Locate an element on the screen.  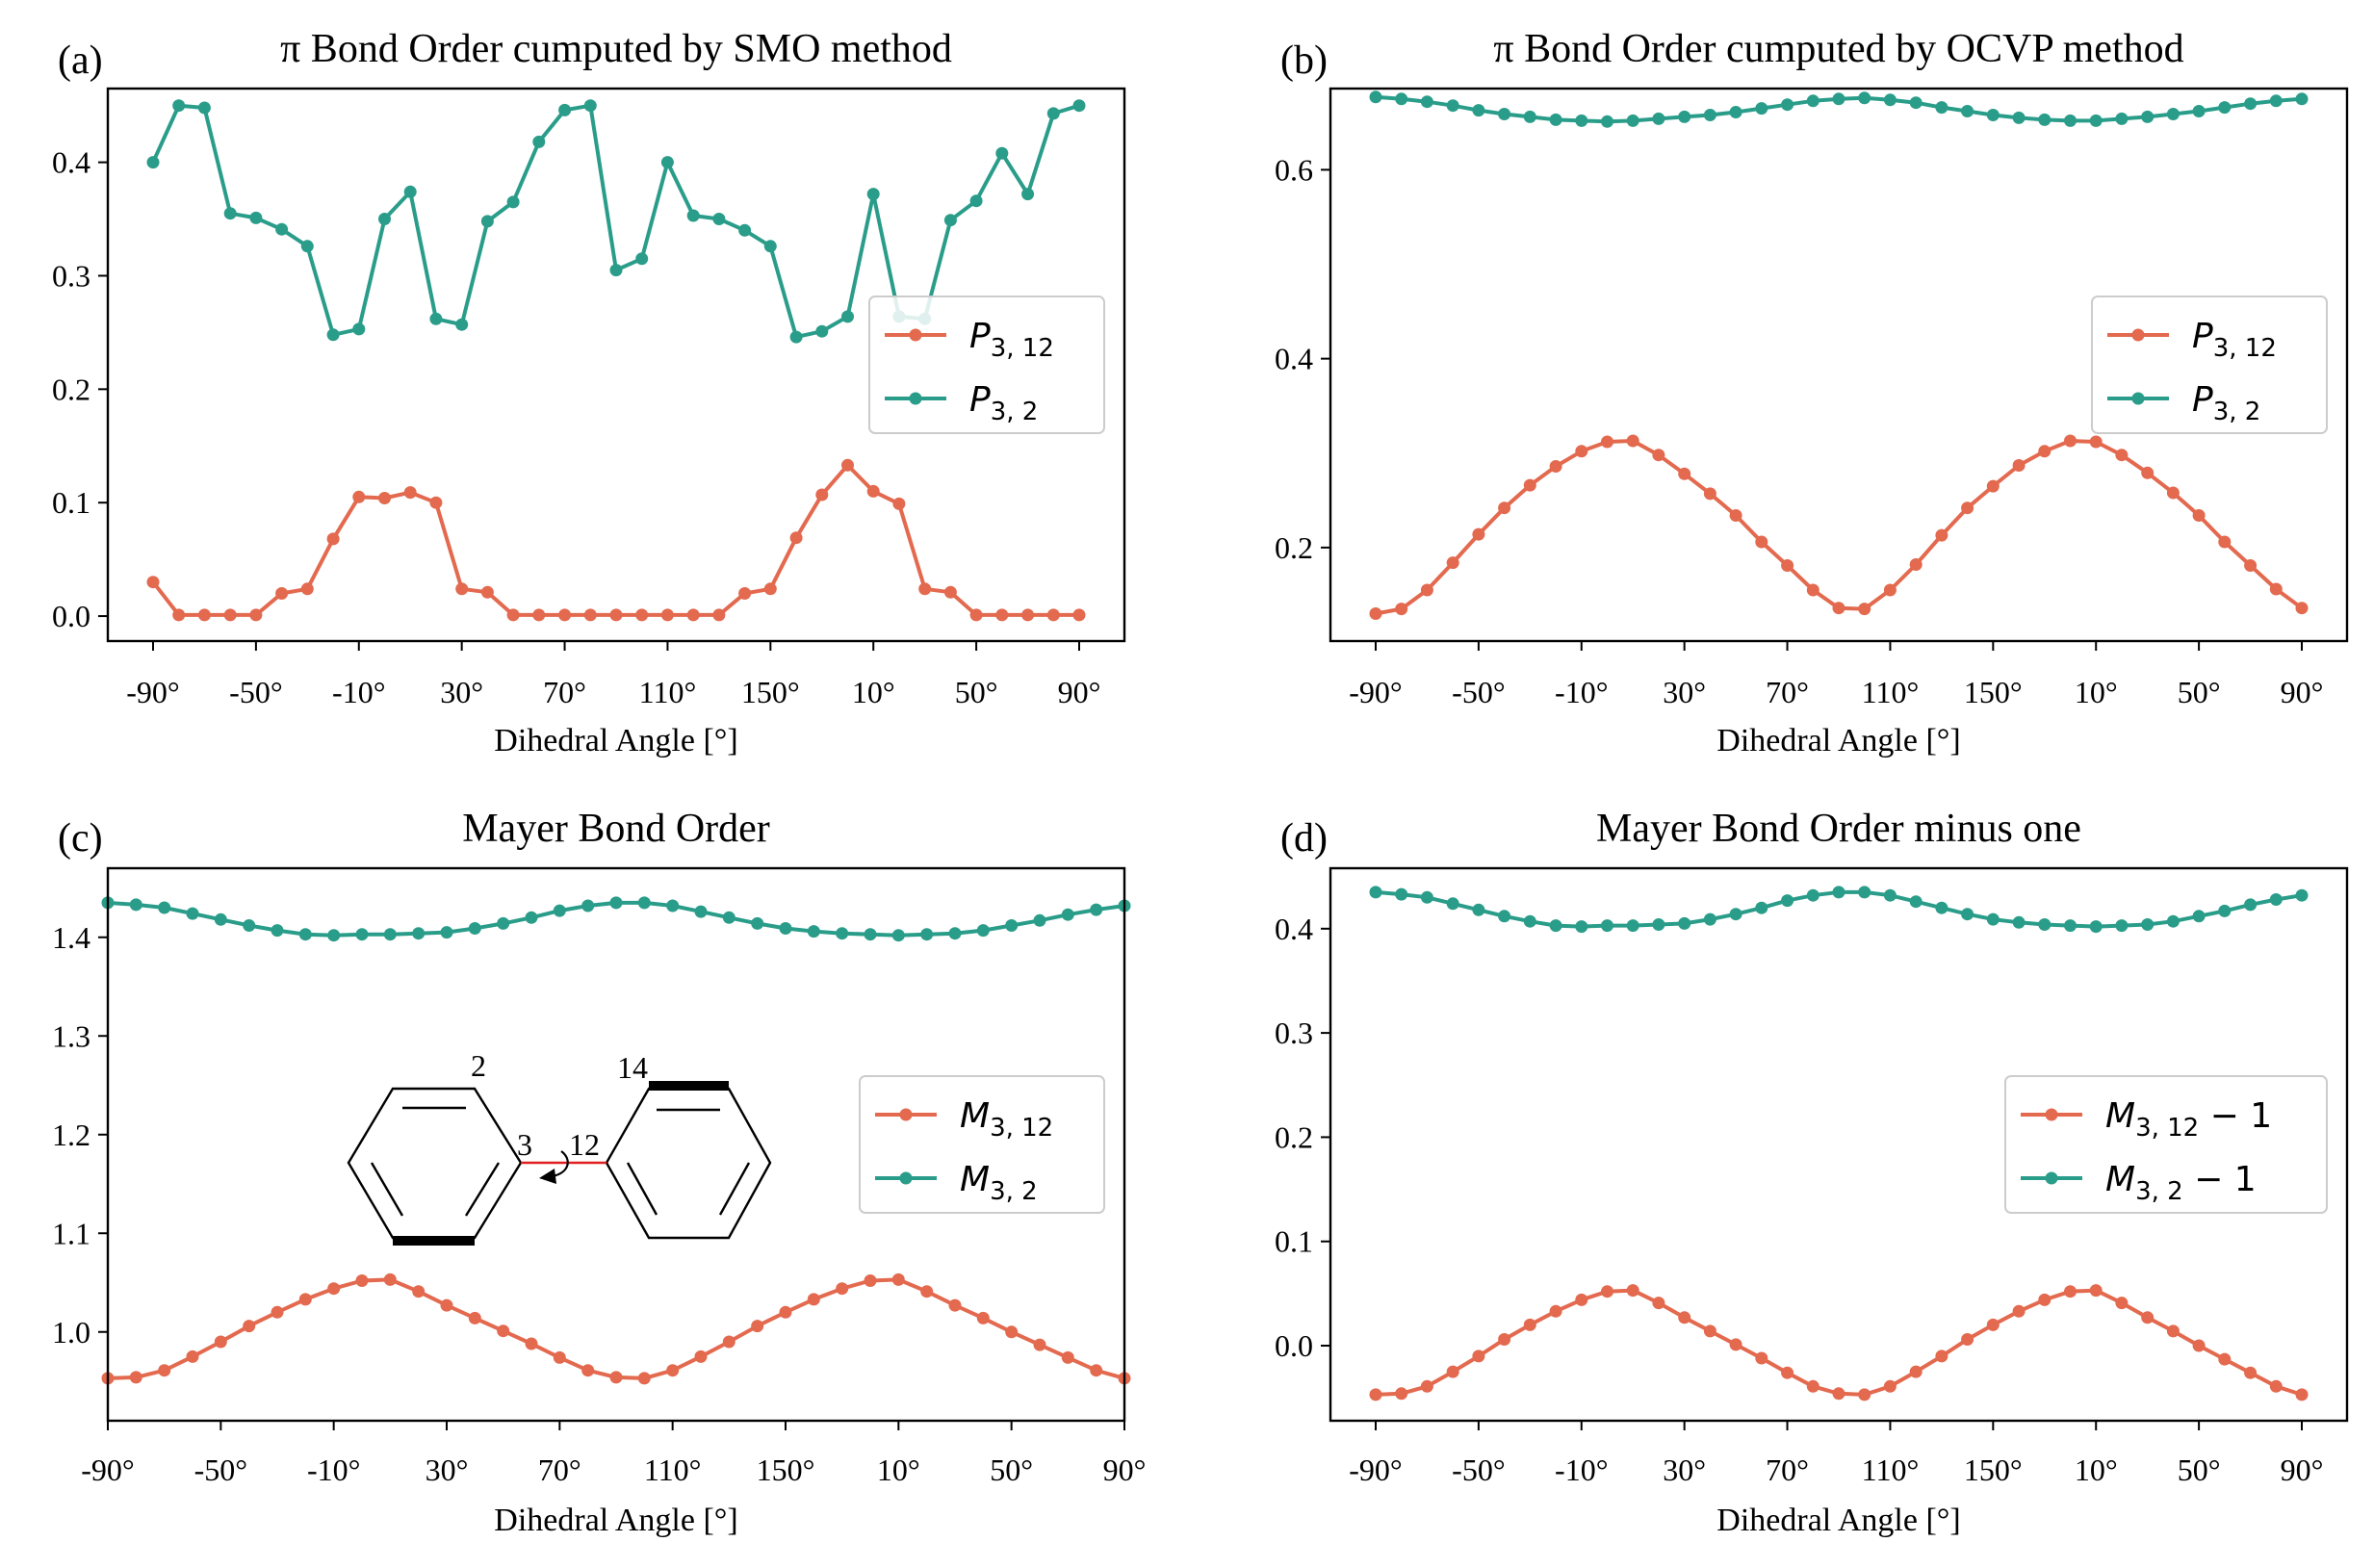
legend-label-base: M is located at coordinates (2120, 1179).